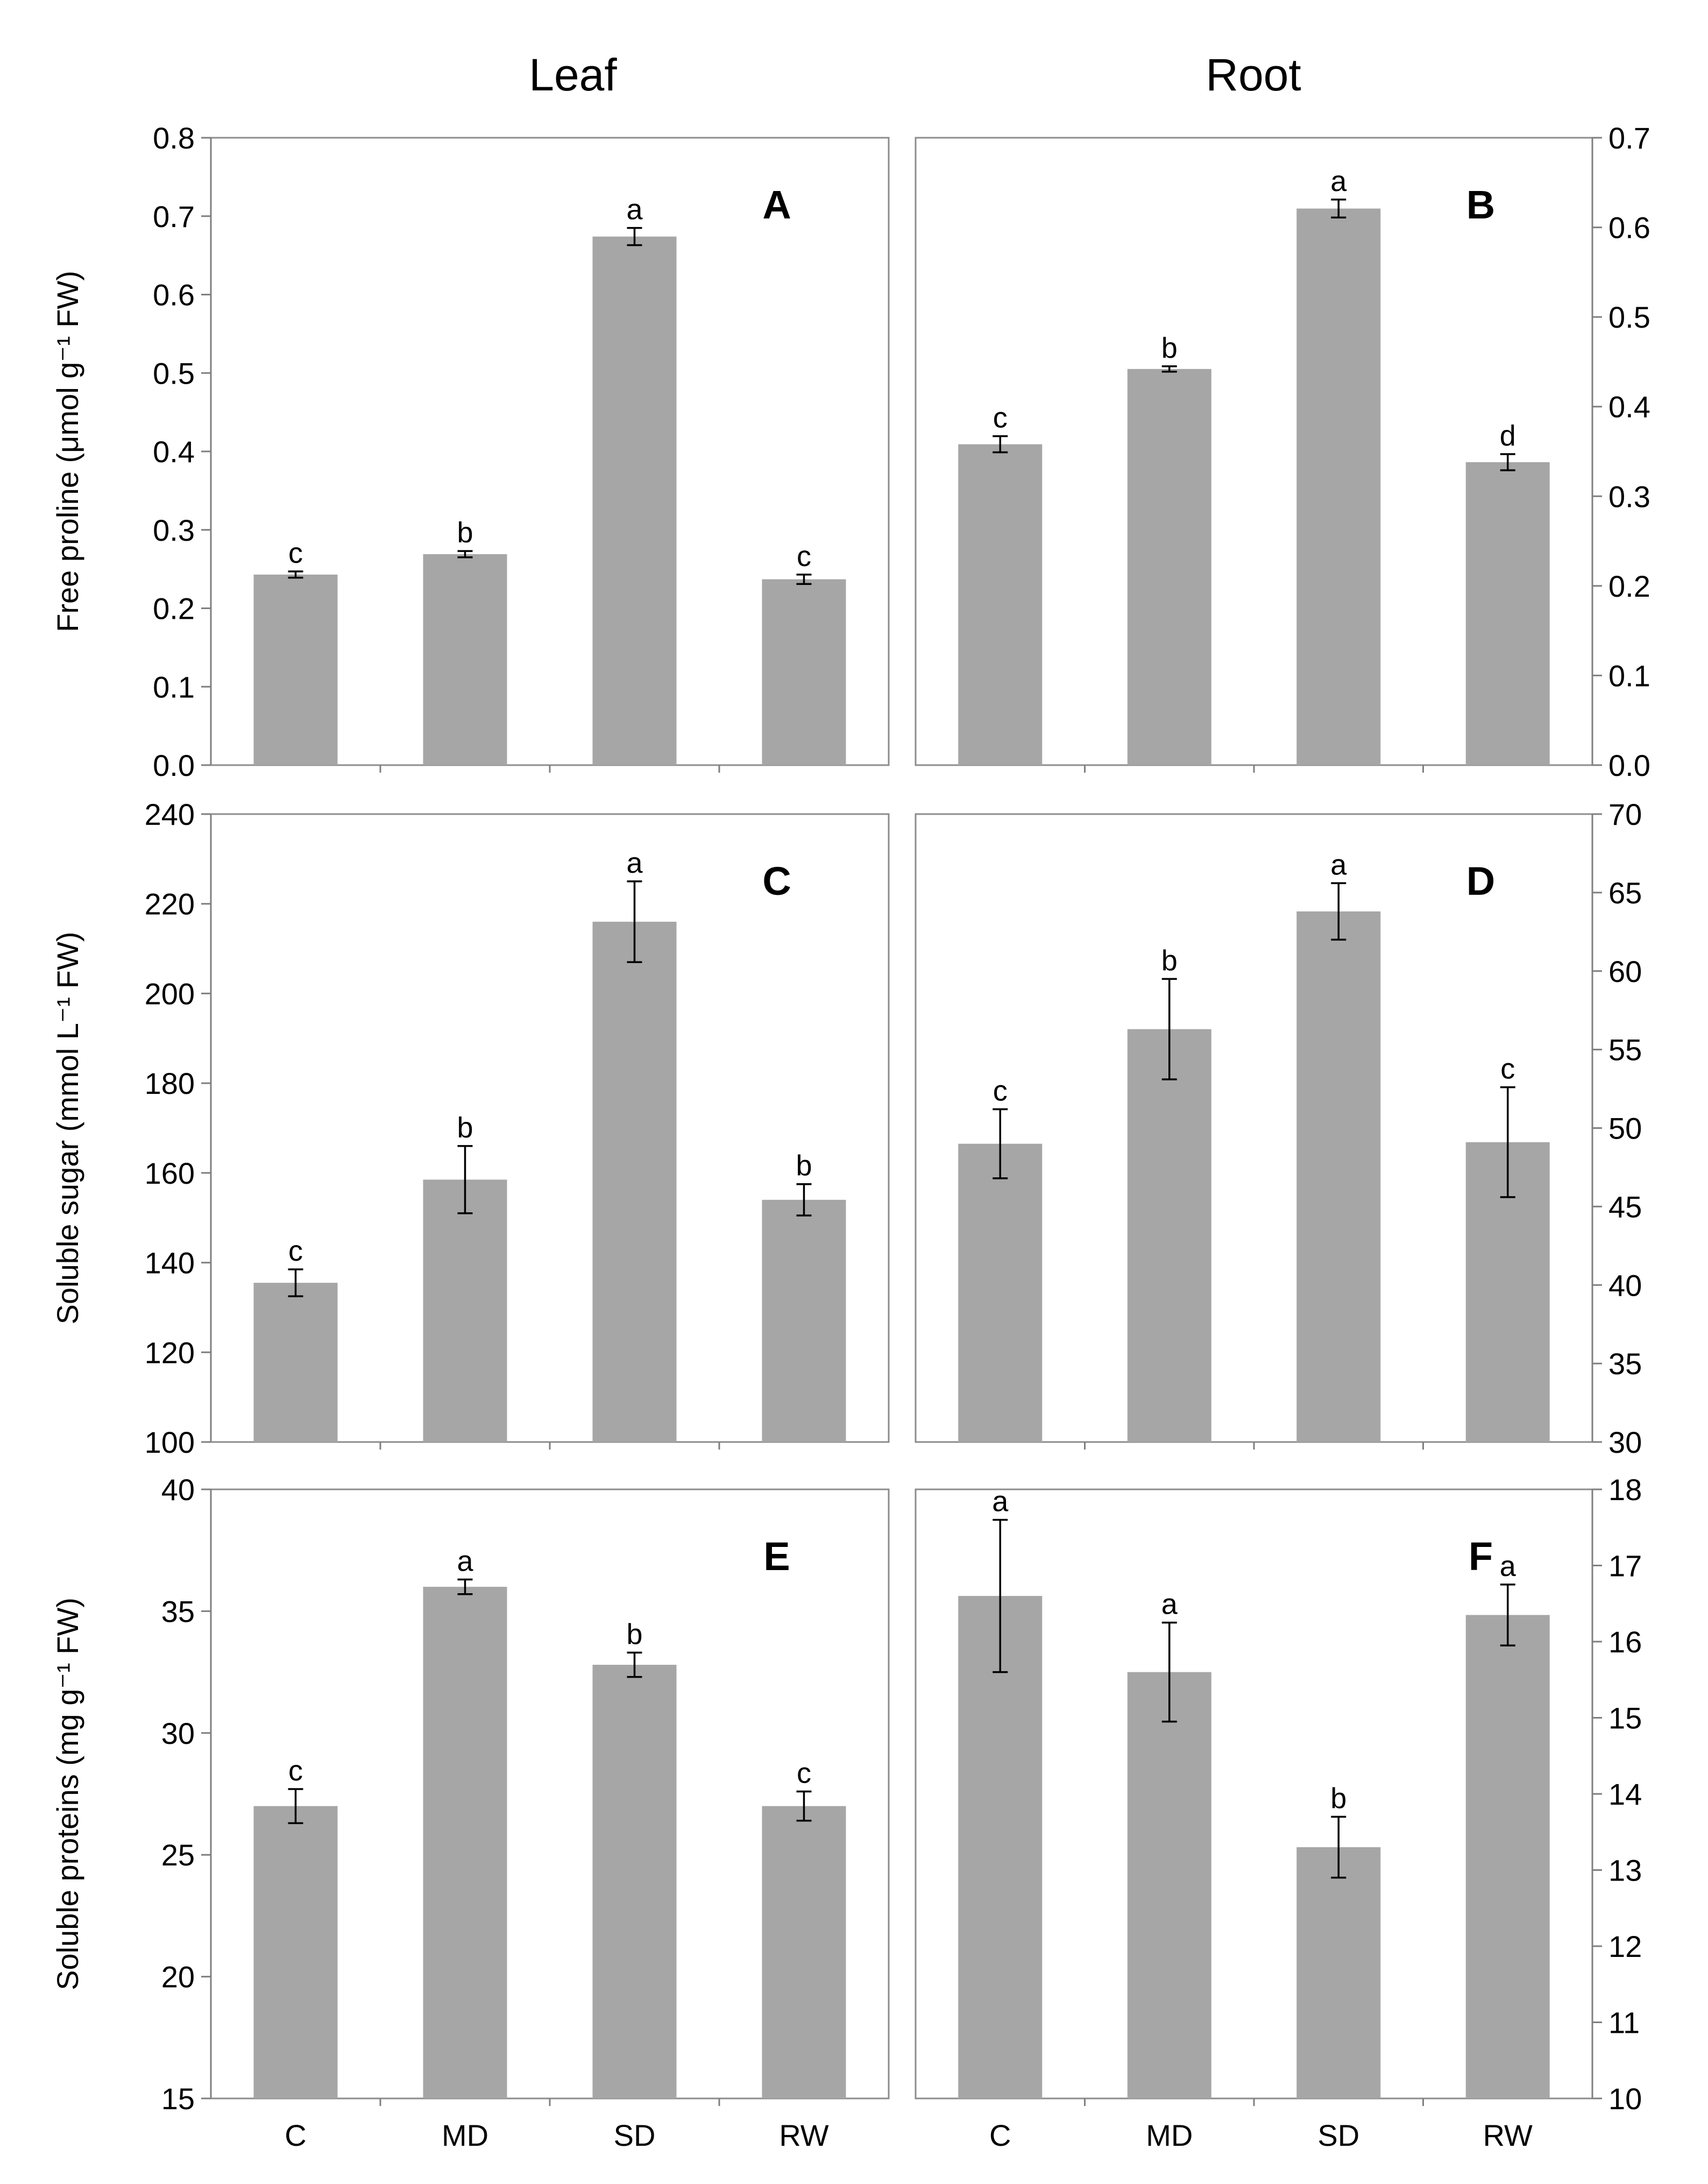 The height and width of the screenshot is (2184, 1708). Describe the element at coordinates (67, 1794) in the screenshot. I see `y-axis-title: Soluble proteins (mg g⁻¹ FW)` at that location.